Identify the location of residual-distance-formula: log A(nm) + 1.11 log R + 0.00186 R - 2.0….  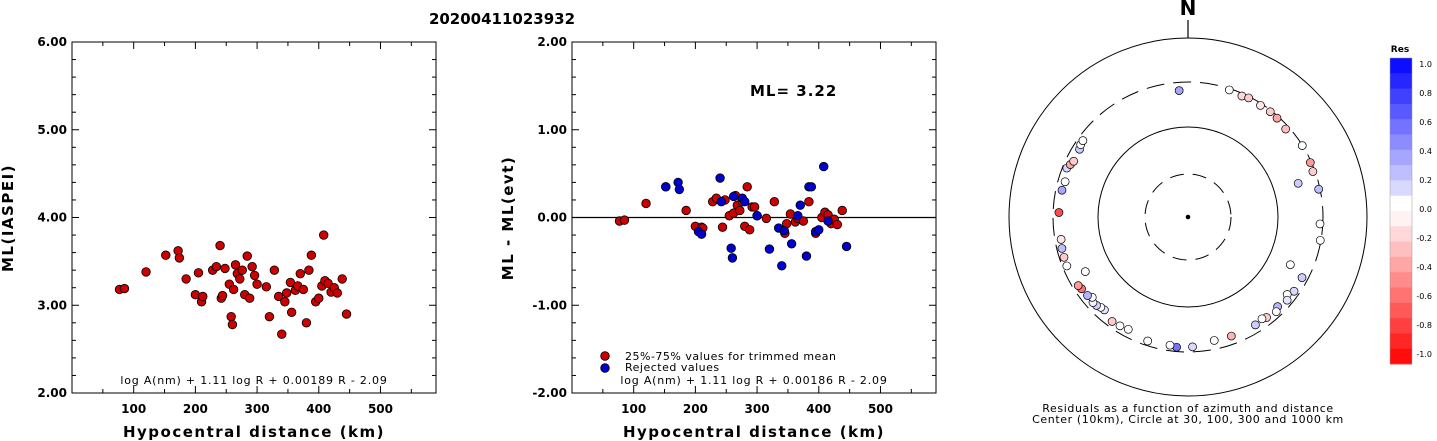
(753, 380).